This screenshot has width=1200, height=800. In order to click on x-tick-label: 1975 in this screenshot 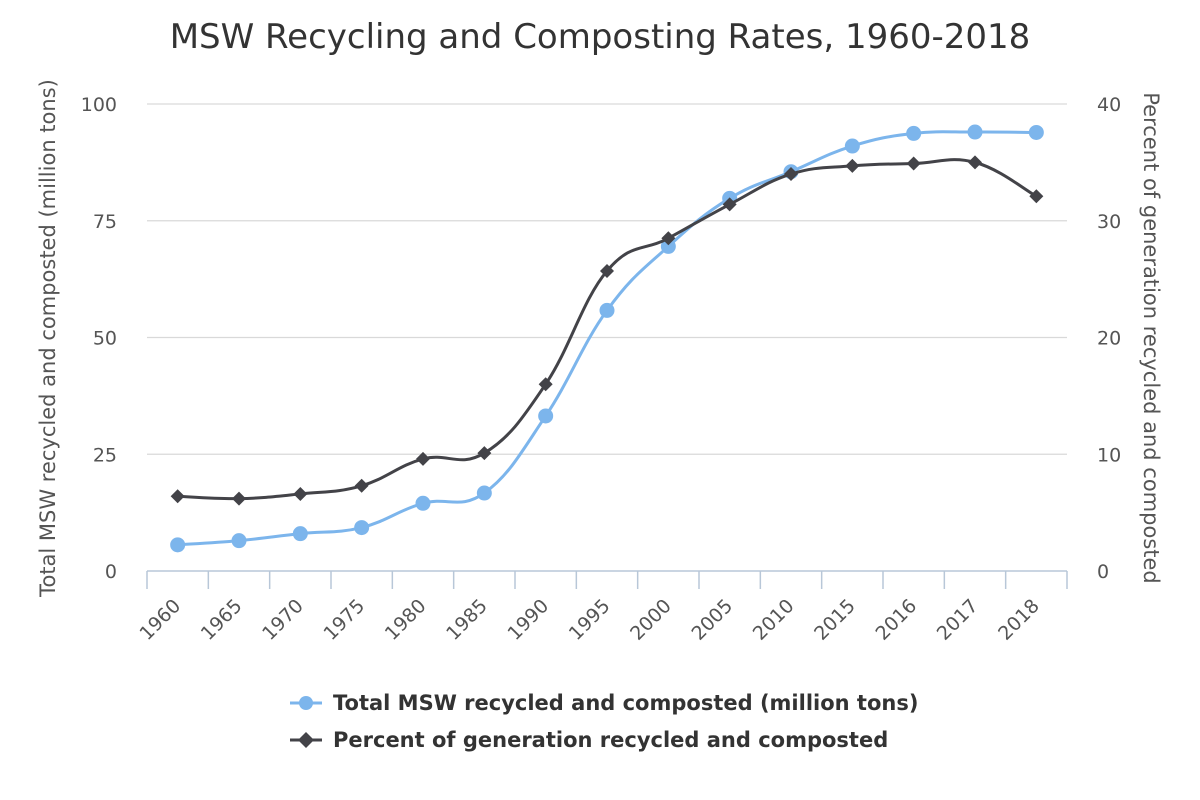, I will do `click(344, 620)`.